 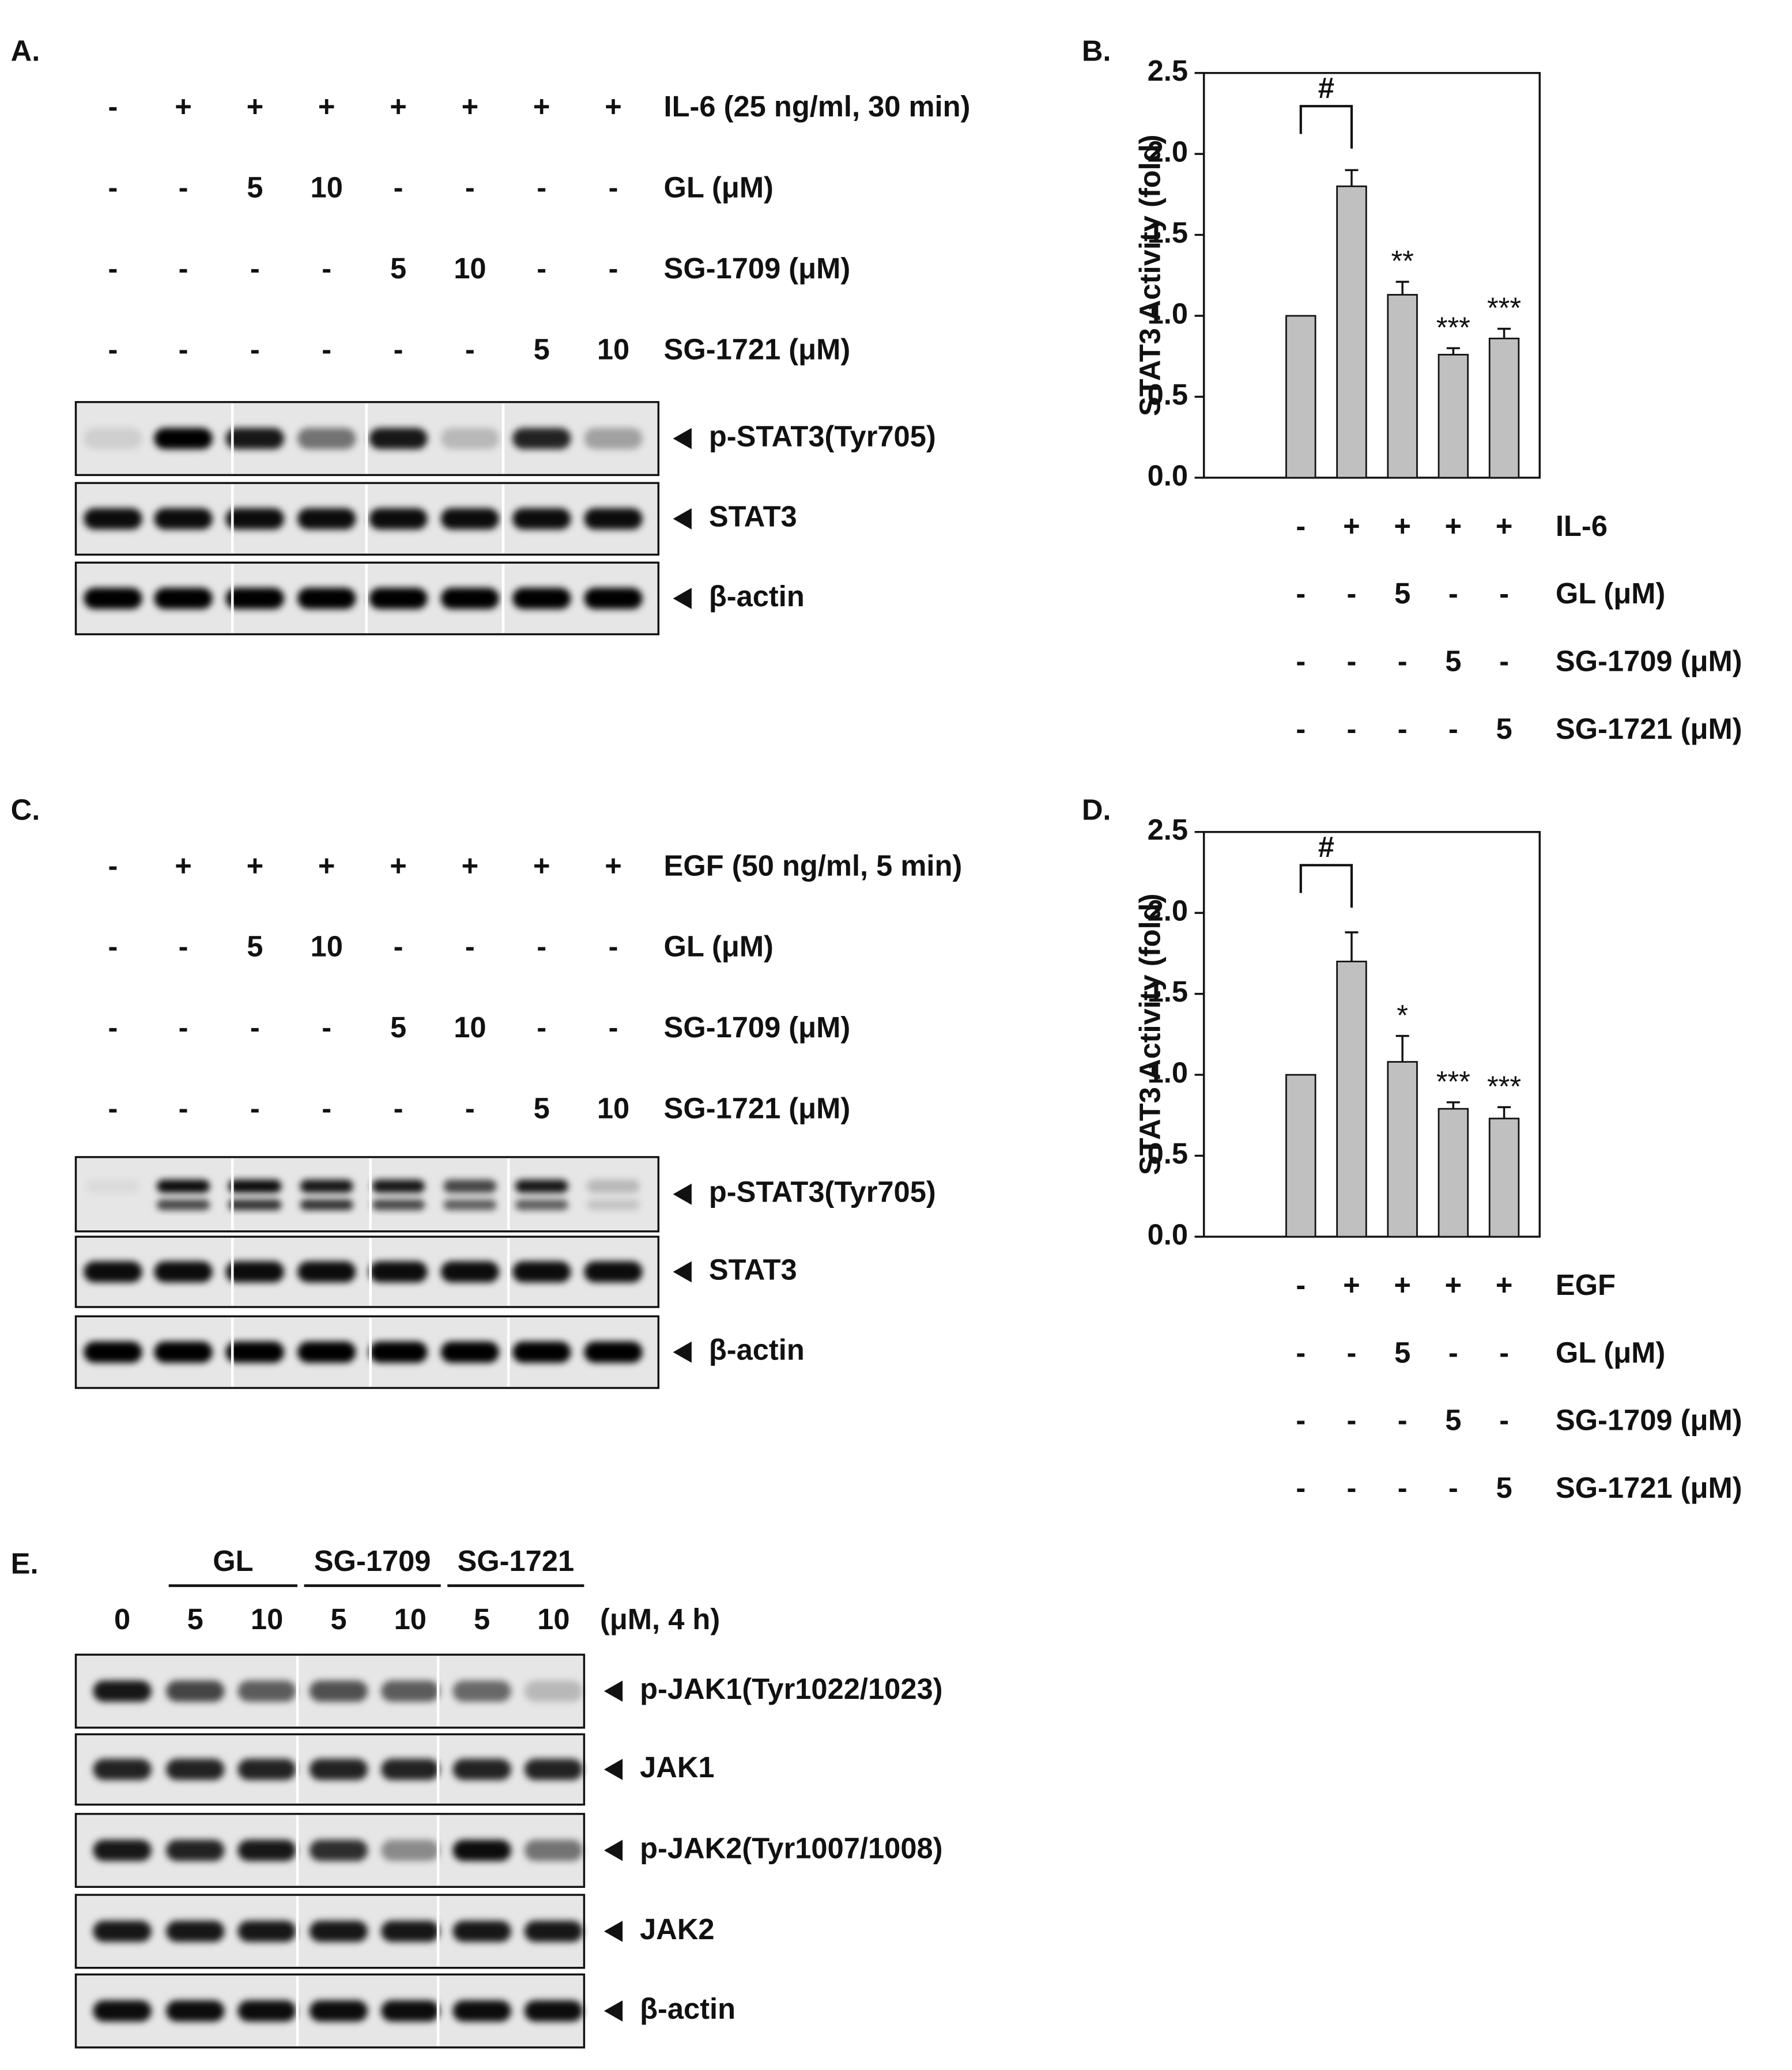 I want to click on y-tick-label: 2.0, so click(x=1168, y=151).